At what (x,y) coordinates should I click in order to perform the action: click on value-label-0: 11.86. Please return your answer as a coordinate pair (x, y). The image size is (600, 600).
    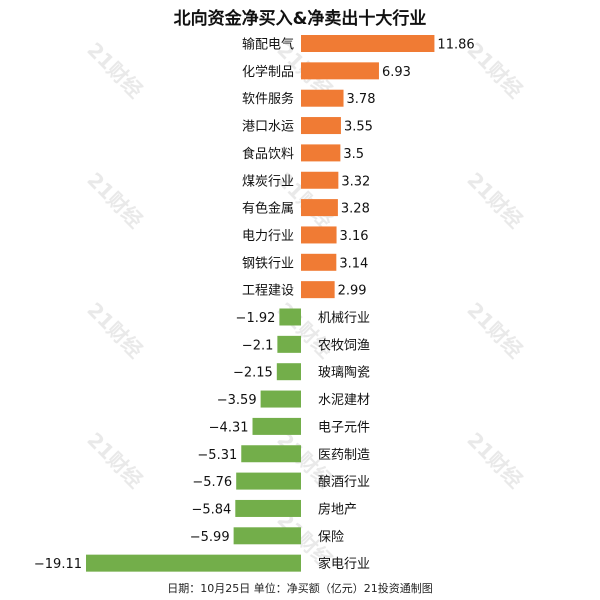
    Looking at the image, I should click on (455, 45).